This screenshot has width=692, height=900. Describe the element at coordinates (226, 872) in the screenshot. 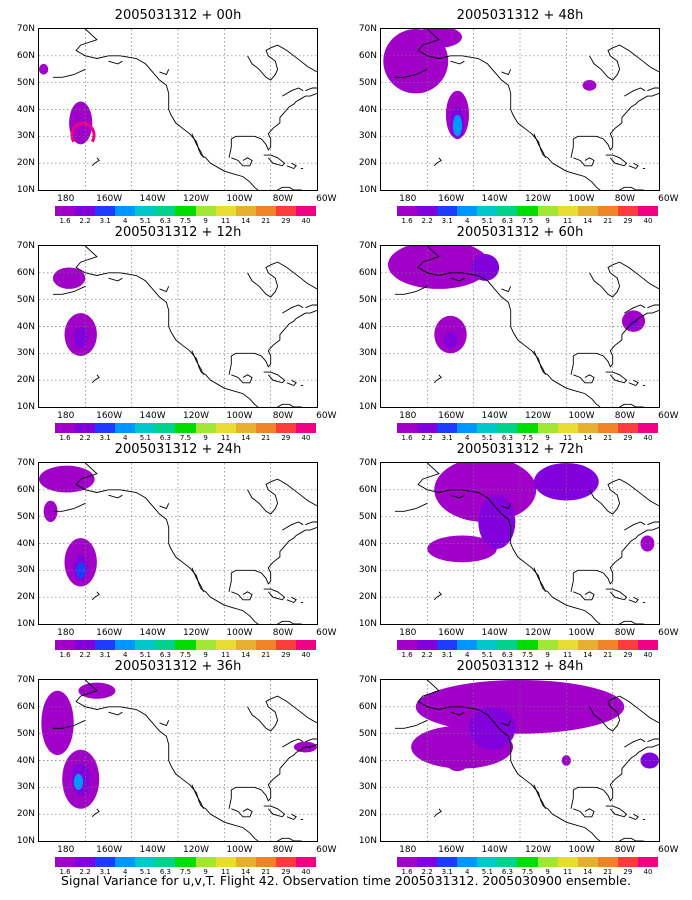

I see `colorbar-label: 11` at that location.